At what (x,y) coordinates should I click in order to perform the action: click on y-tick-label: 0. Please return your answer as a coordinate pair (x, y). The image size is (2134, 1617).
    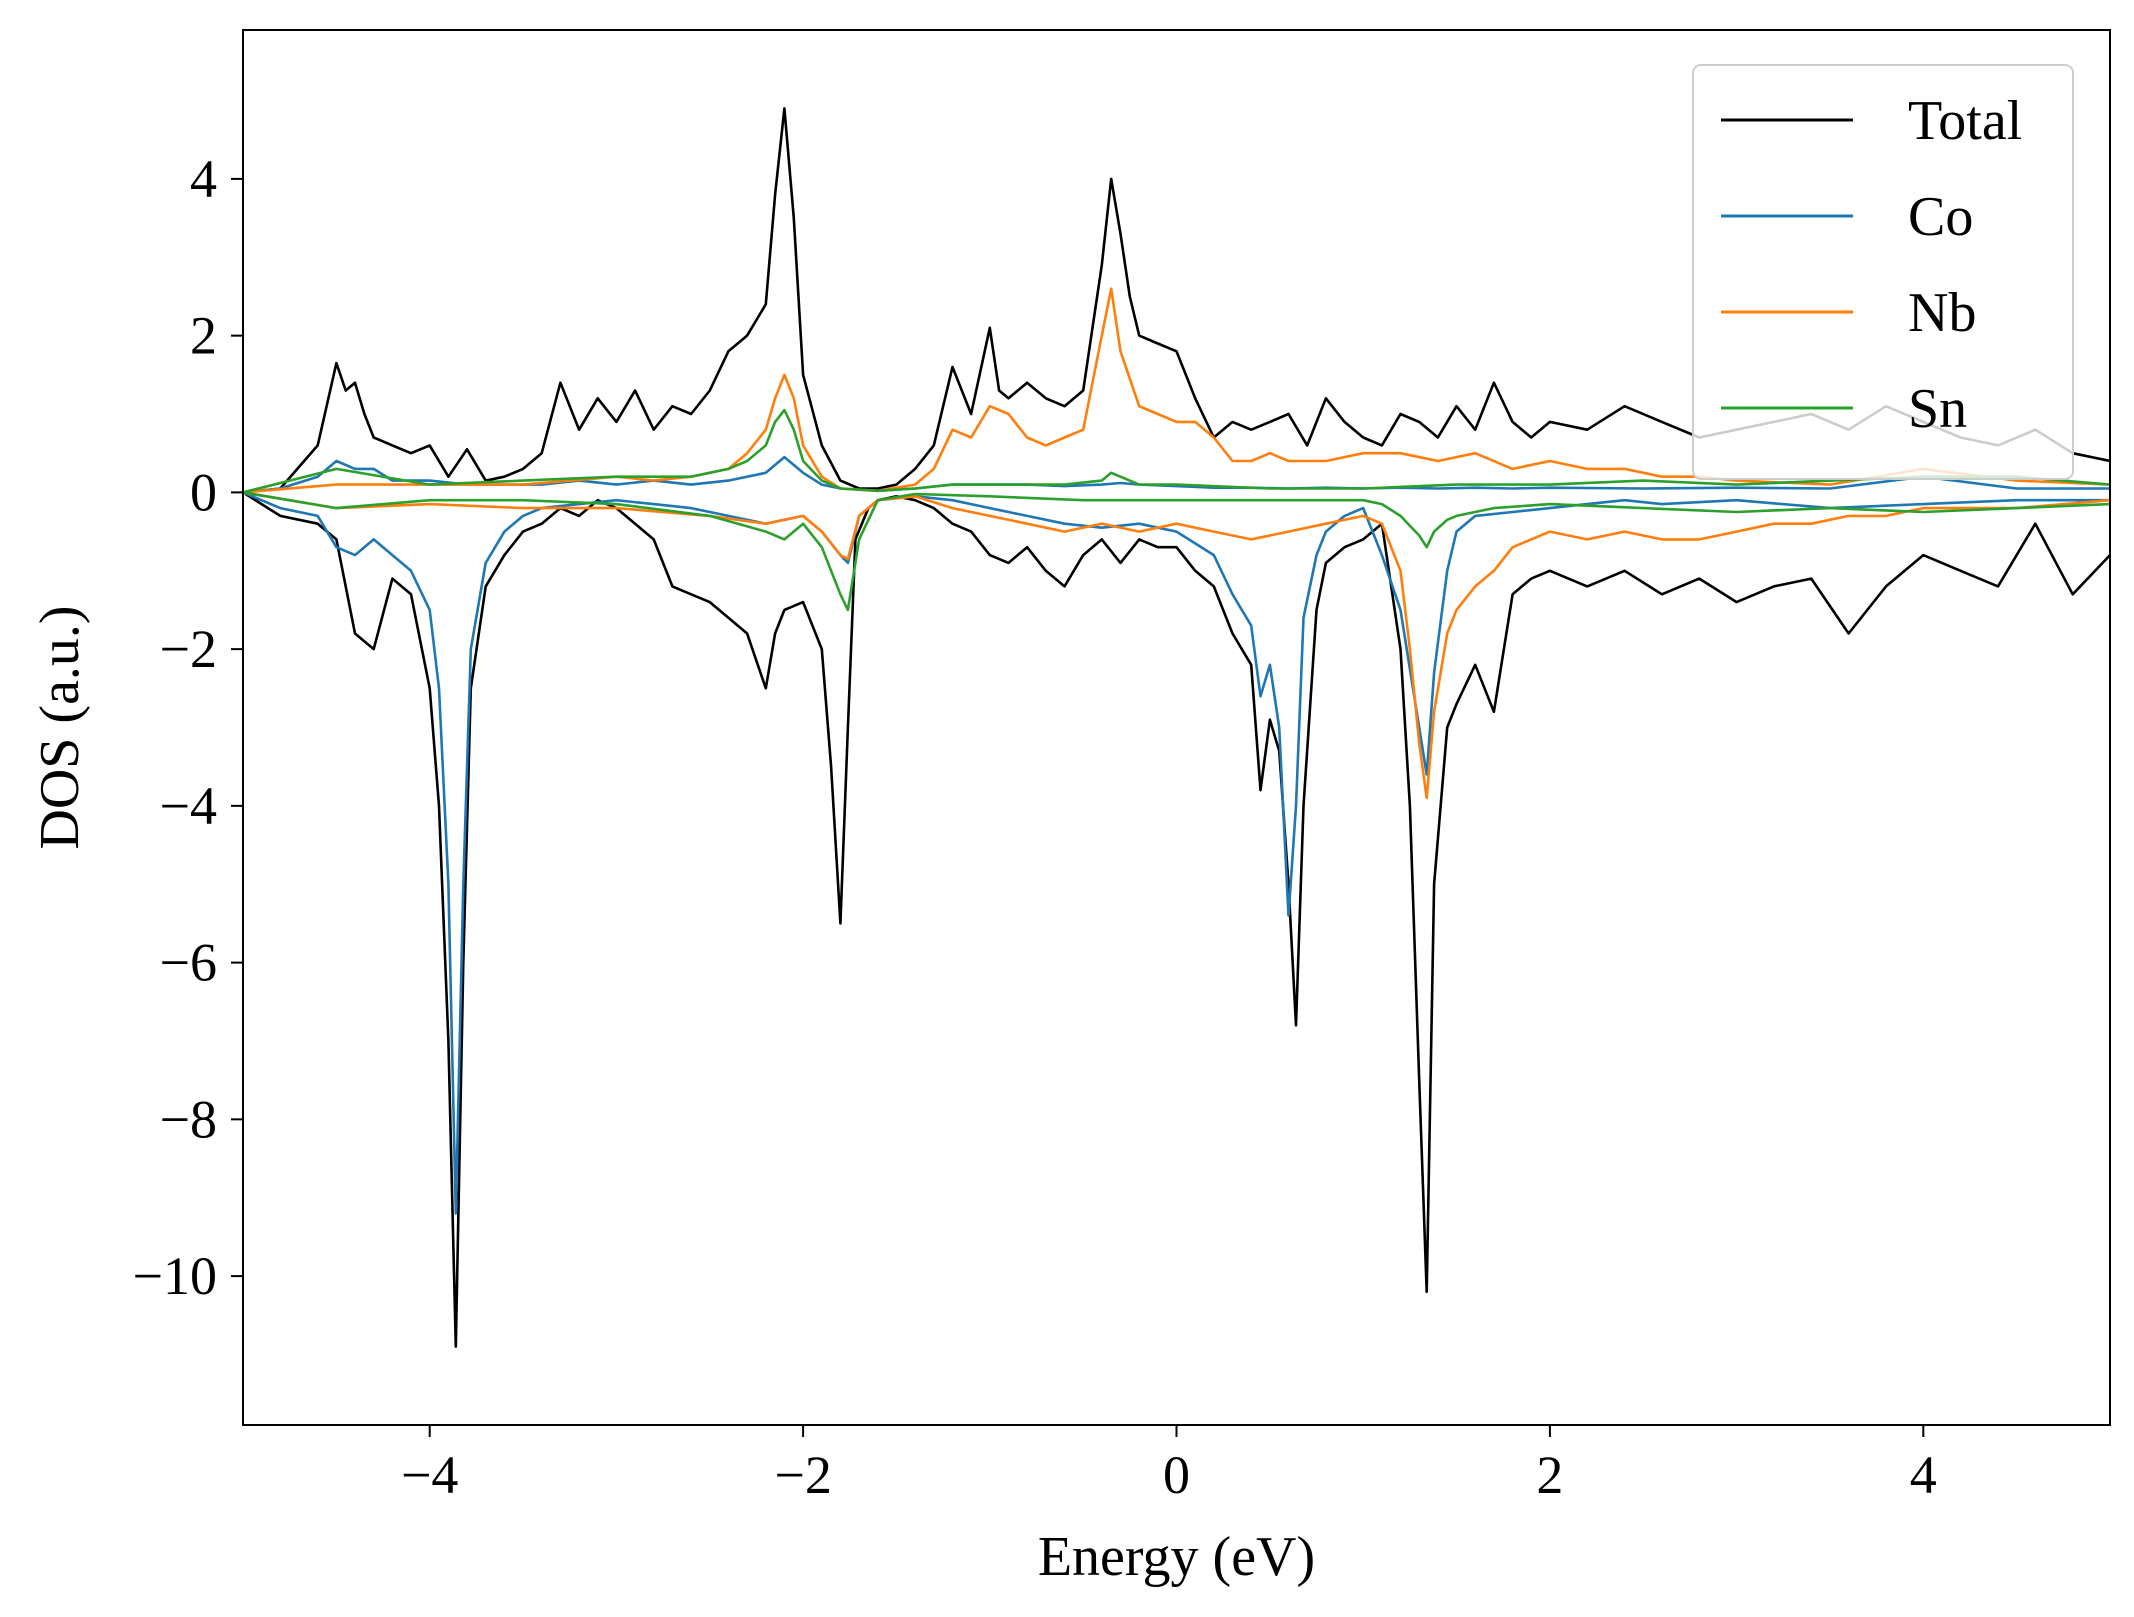
    Looking at the image, I should click on (203, 492).